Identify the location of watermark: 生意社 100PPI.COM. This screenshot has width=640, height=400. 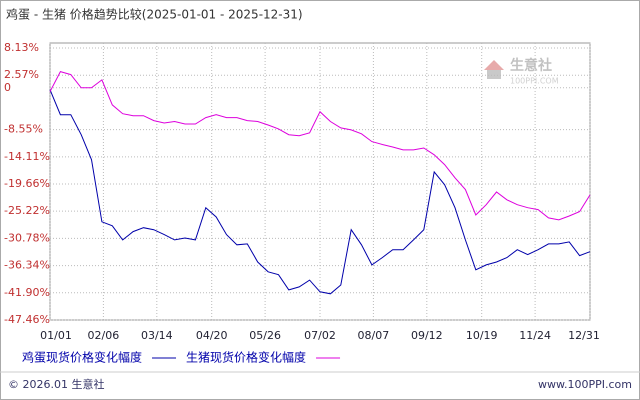
(521, 71).